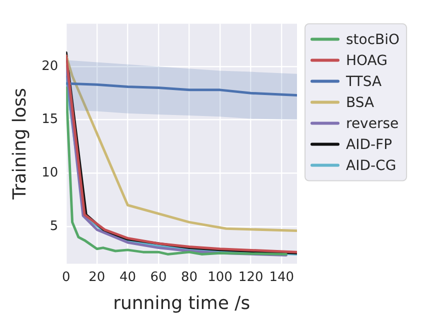 The width and height of the screenshot is (423, 325). Describe the element at coordinates (363, 82) in the screenshot. I see `legend-label: TTSA` at that location.